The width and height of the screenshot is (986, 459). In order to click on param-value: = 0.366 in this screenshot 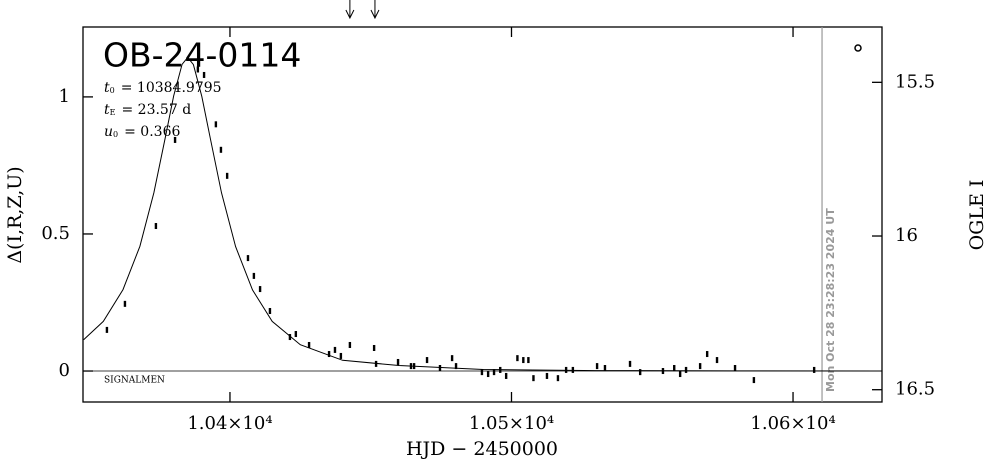, I will do `click(152, 132)`.